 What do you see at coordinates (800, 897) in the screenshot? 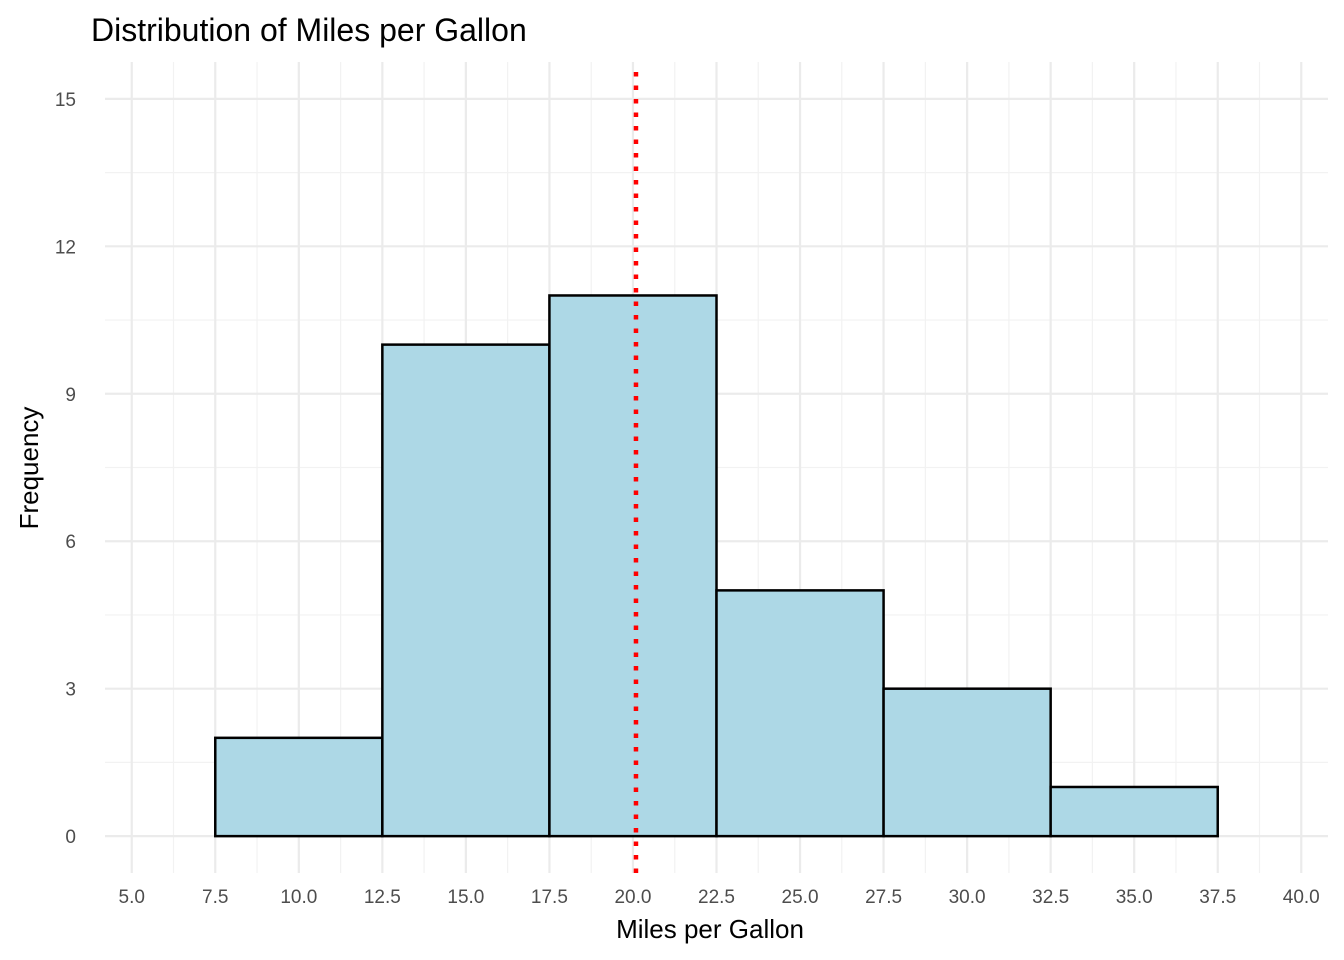
I see `x-tick-label: 25.0` at bounding box center [800, 897].